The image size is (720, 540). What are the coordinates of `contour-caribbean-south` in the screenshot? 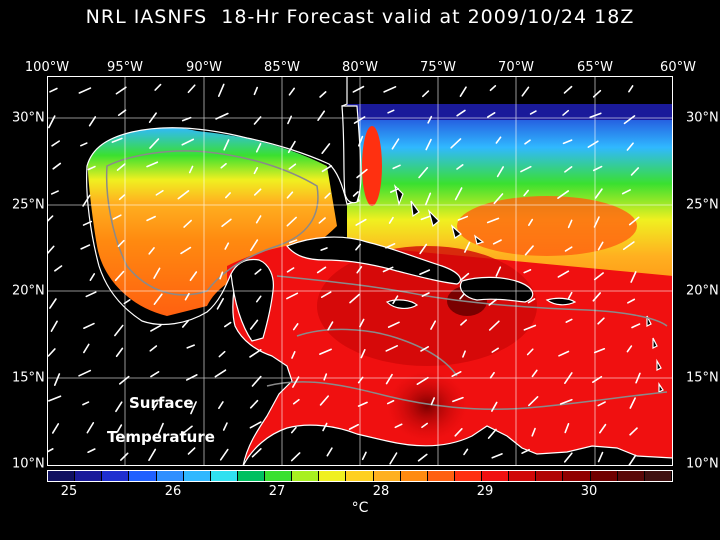 It's located at (467, 395).